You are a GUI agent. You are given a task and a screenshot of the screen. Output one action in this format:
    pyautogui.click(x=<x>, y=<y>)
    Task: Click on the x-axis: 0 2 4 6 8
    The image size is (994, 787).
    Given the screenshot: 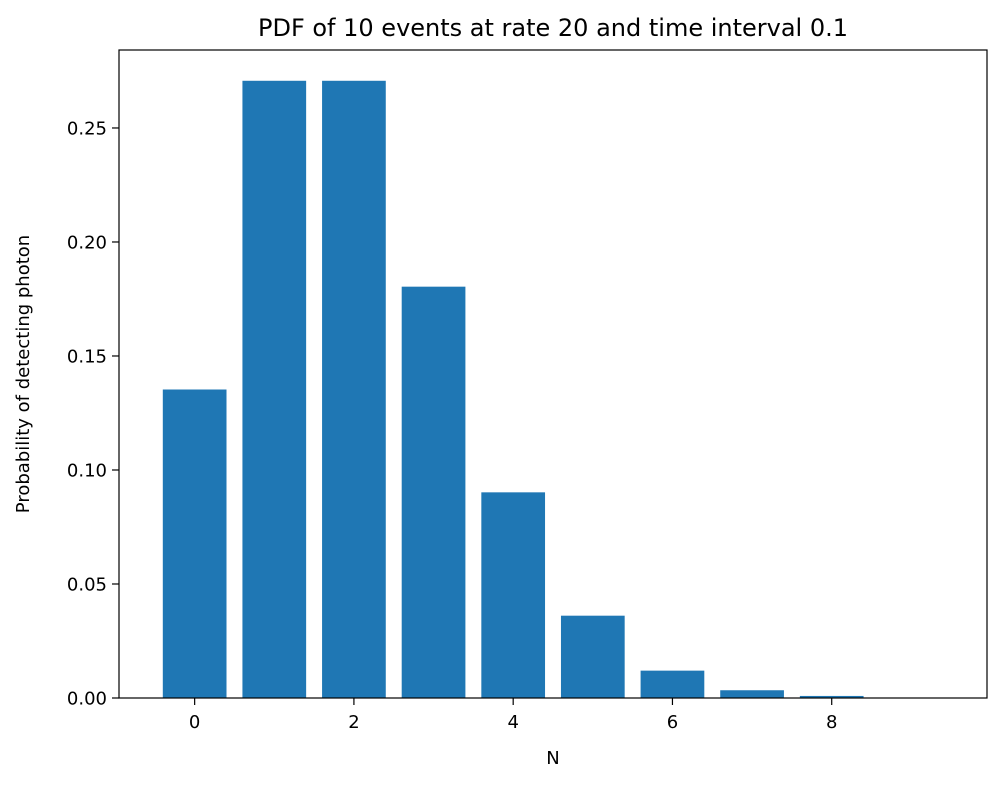 What is the action you would take?
    pyautogui.click(x=513, y=715)
    